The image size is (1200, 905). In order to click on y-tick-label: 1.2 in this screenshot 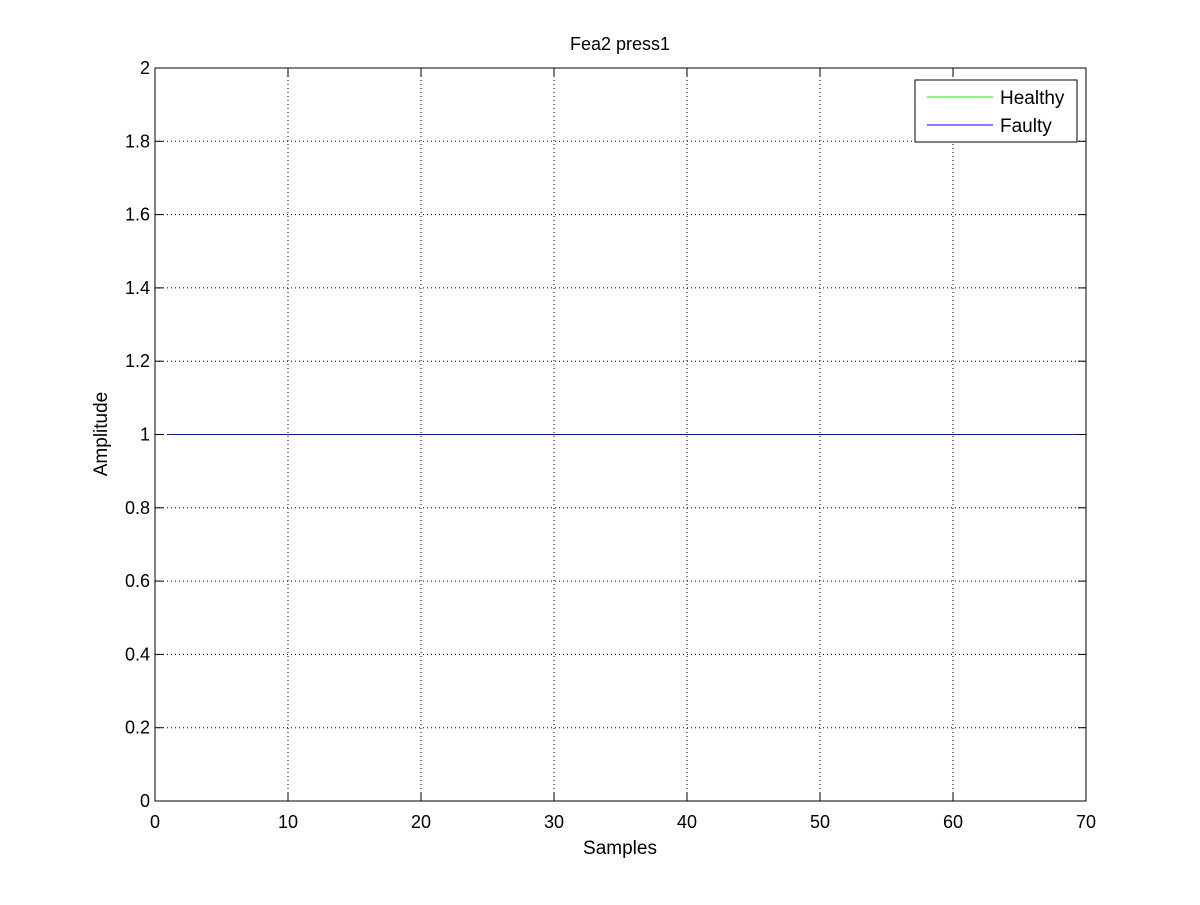, I will do `click(137, 361)`.